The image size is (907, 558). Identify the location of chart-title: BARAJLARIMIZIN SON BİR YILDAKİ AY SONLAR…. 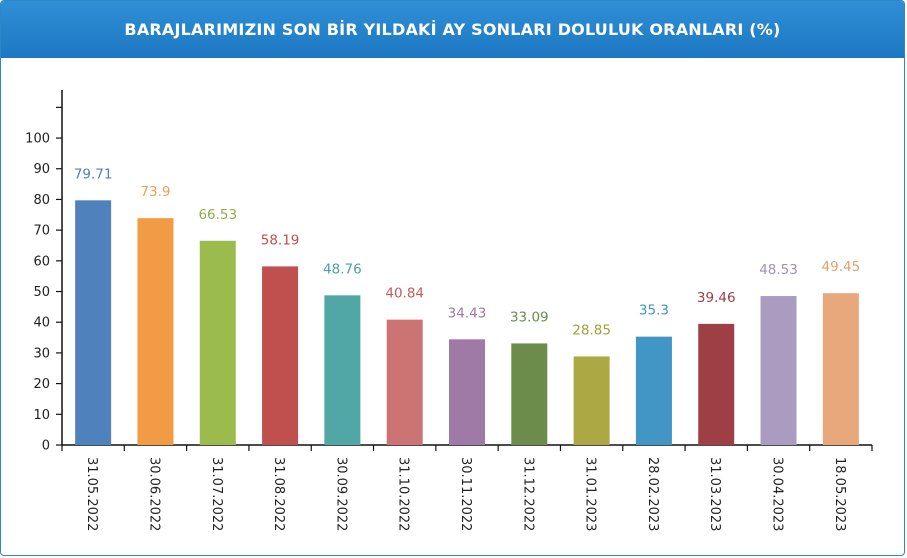
(452, 29).